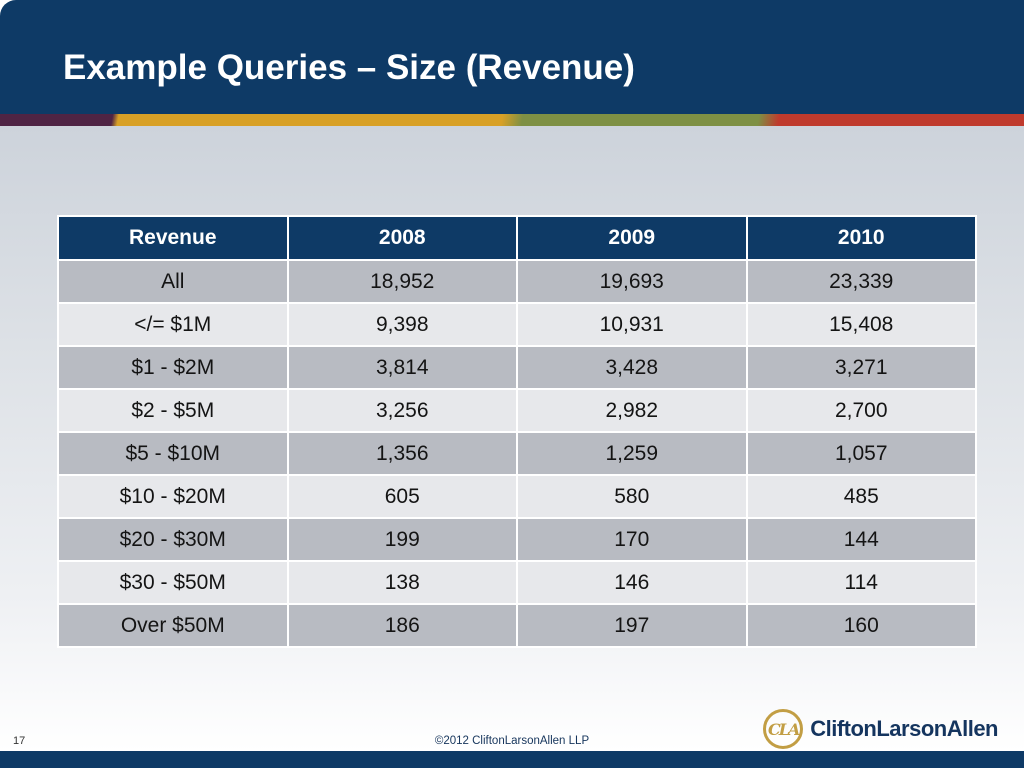  I want to click on row-label: All, so click(173, 281).